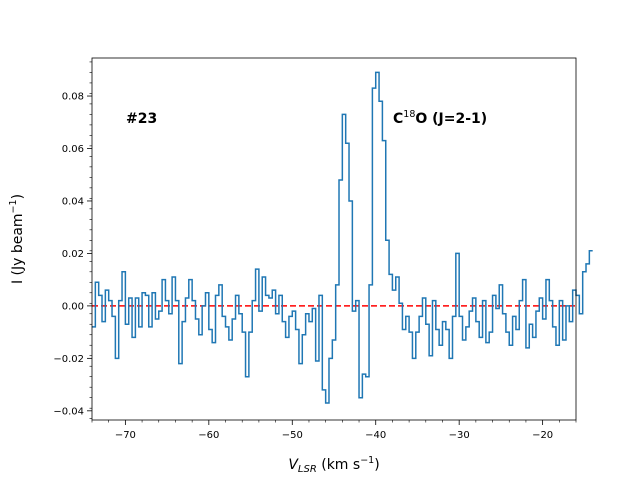  What do you see at coordinates (73, 254) in the screenshot?
I see `y-tick-label: 0.02` at bounding box center [73, 254].